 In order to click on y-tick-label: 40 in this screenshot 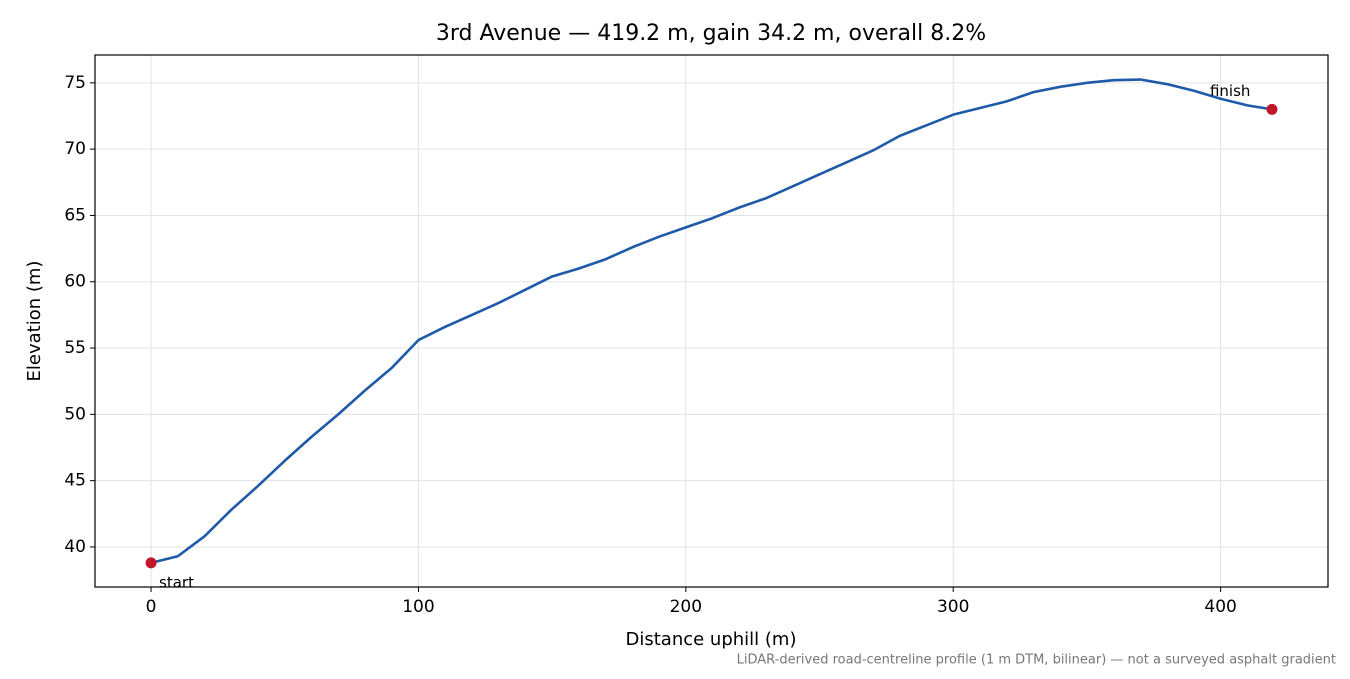, I will do `click(75, 547)`.